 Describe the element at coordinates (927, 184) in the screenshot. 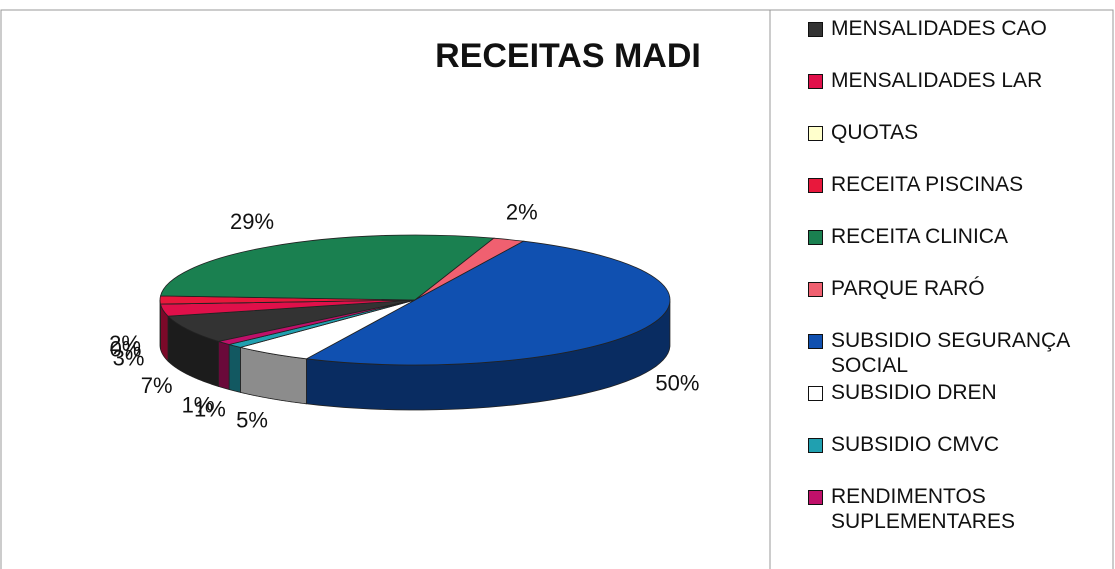

I see `legend-label: RECEITA PISCINAS` at that location.